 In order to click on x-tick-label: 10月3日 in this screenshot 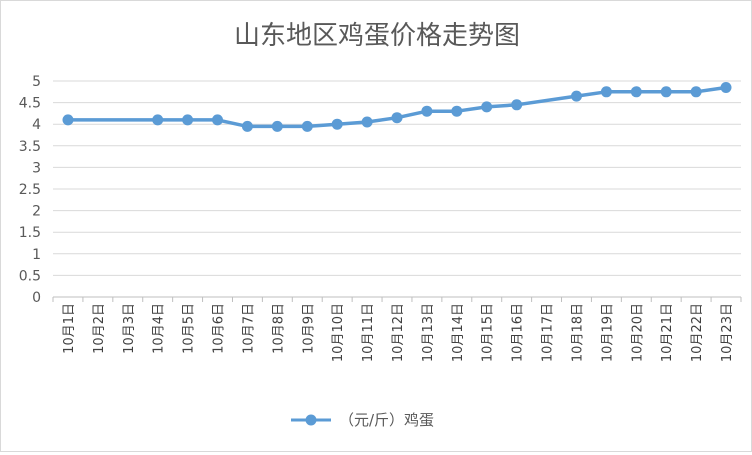, I will do `click(129, 328)`.